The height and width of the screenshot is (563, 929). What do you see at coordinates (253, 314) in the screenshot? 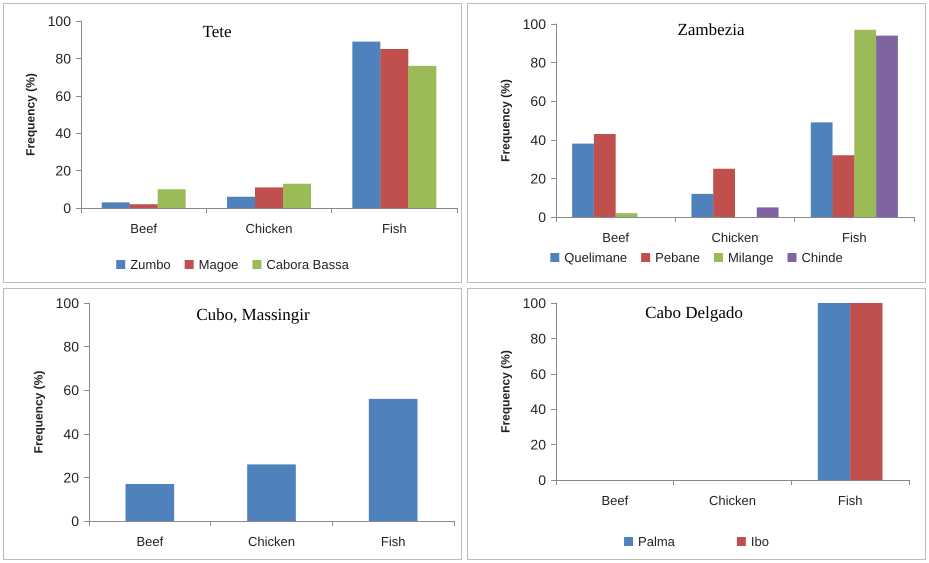
I see `chart-title: Cubo, Massingir` at bounding box center [253, 314].